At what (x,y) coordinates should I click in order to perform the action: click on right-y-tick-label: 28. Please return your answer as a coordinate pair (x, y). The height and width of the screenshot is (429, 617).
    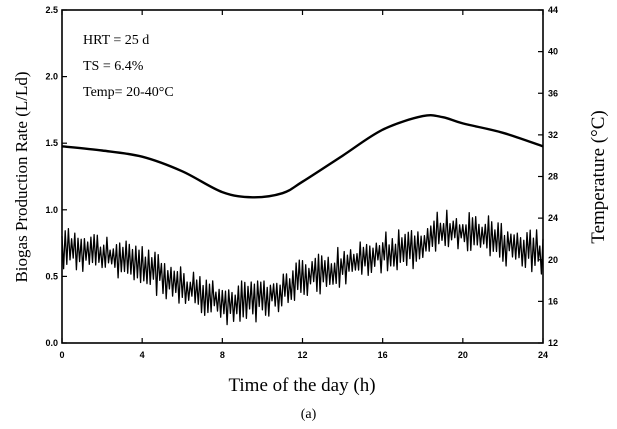
    Looking at the image, I should click on (553, 177).